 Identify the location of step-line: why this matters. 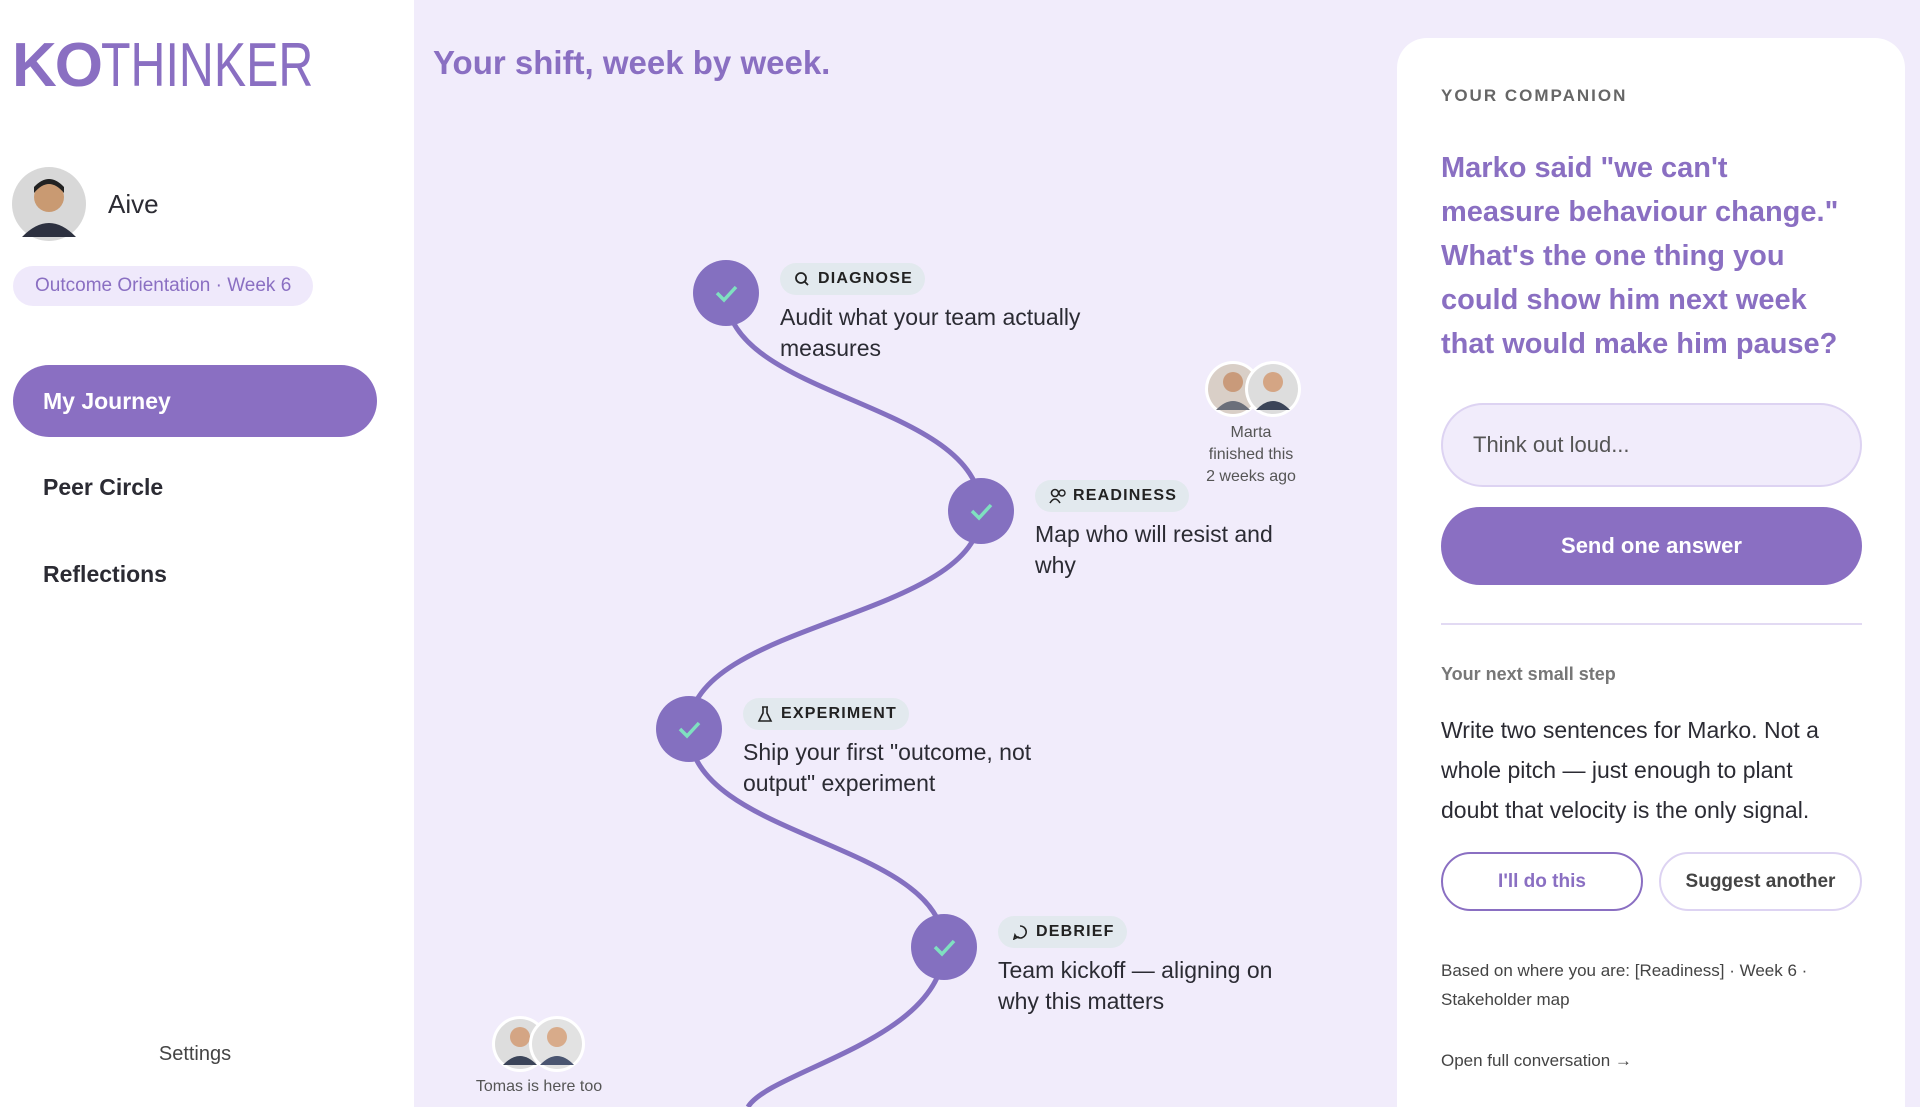
(1081, 1001).